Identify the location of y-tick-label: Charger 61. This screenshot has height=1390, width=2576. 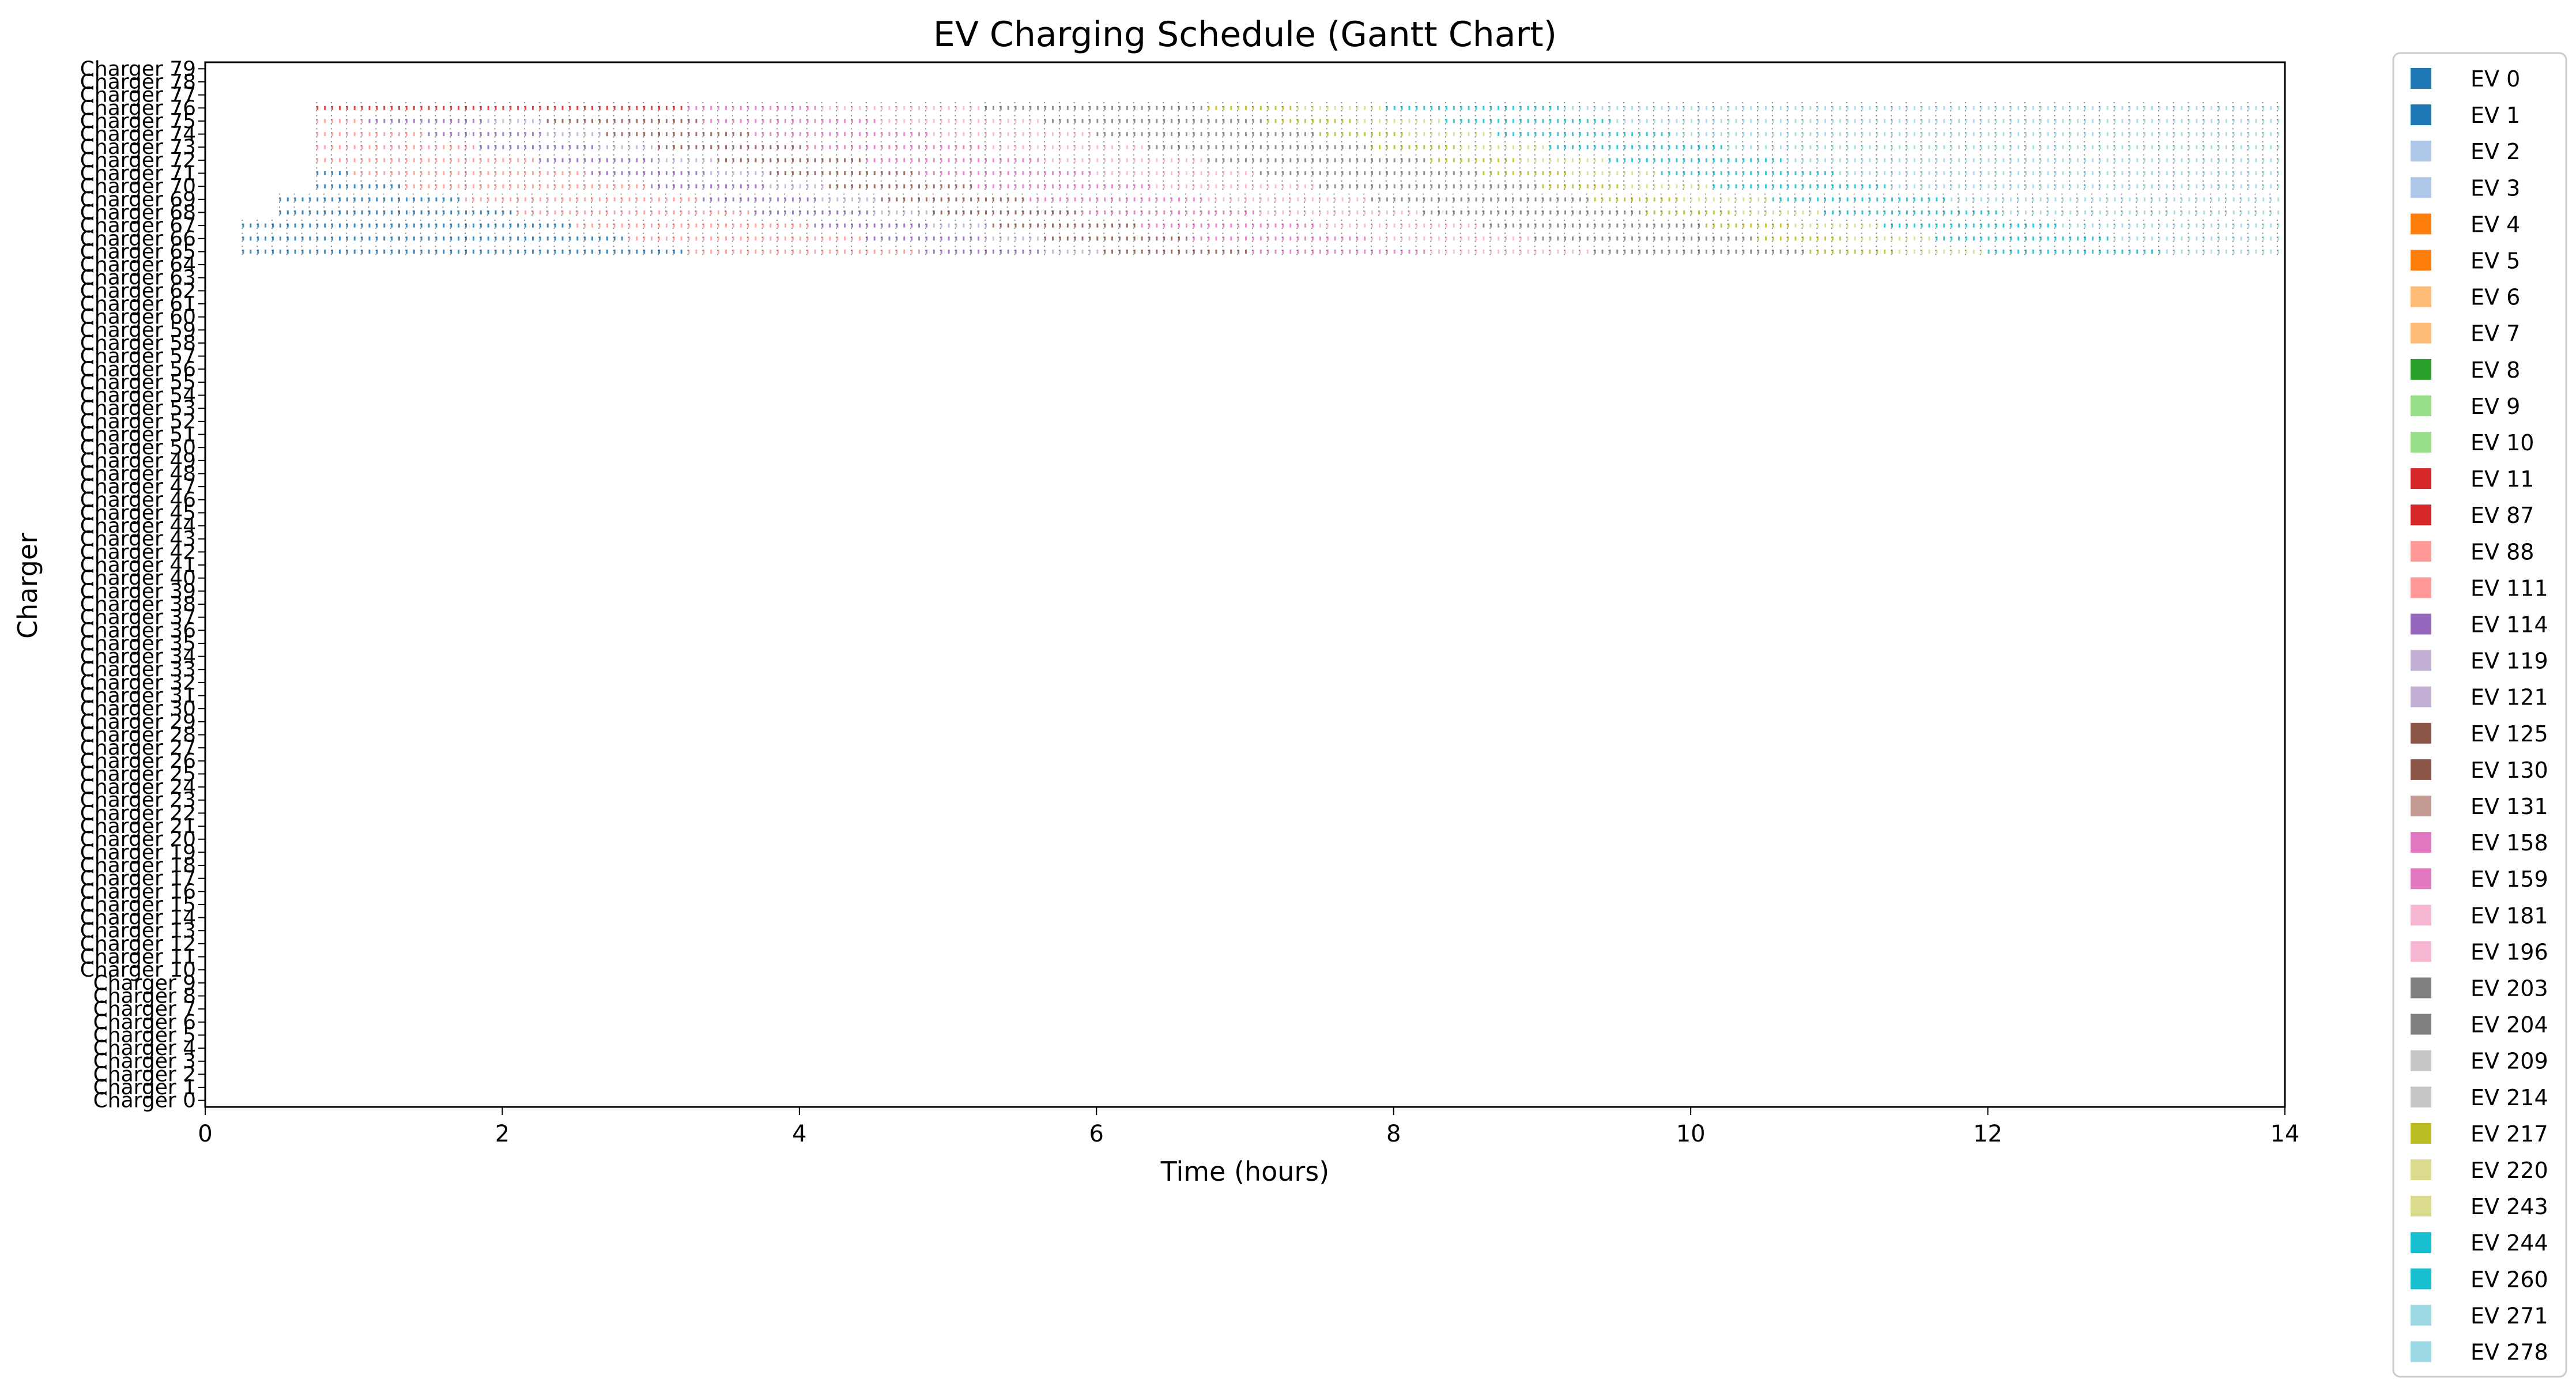
(138, 304).